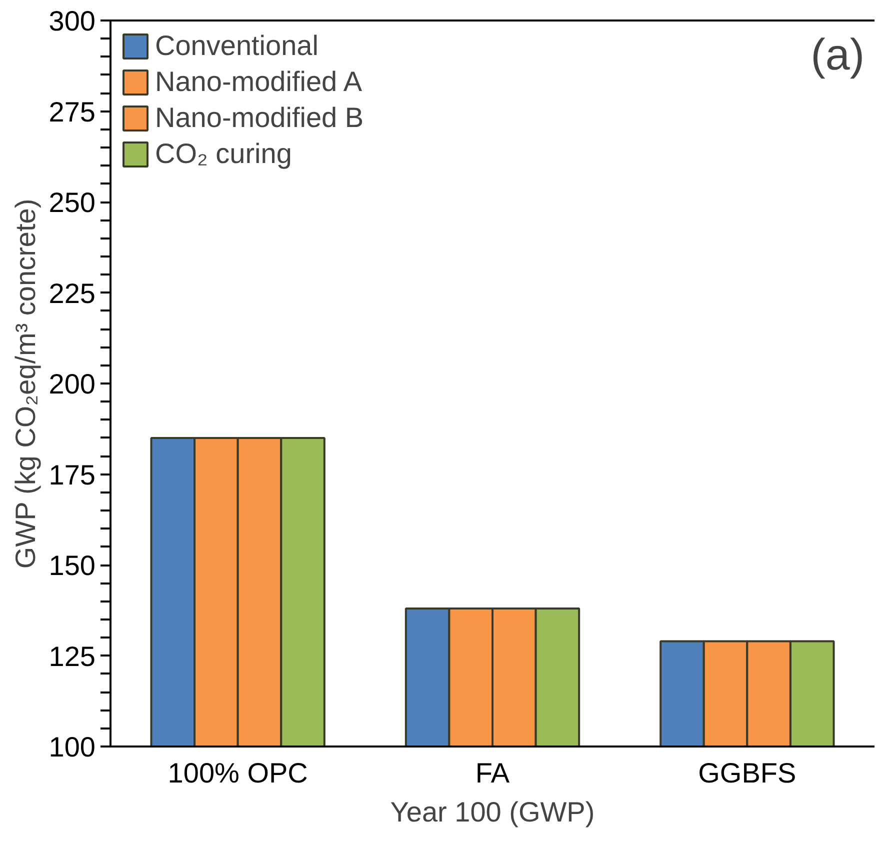  I want to click on y-tick-label: 125, so click(72, 656).